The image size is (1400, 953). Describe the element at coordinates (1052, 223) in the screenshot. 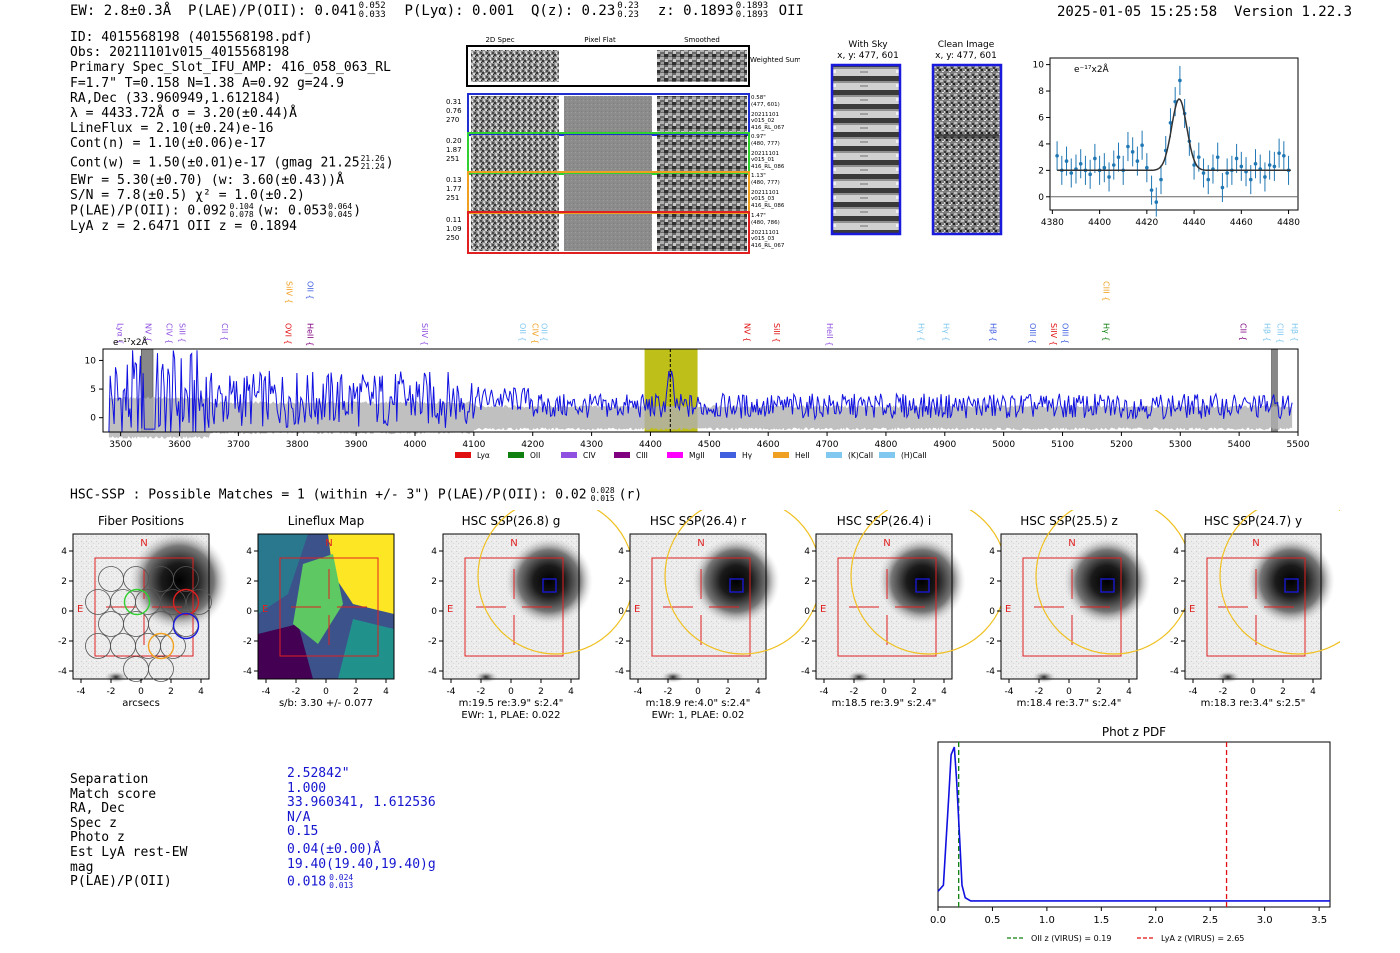

I see `zoom-xtick-label-0: 4380` at that location.